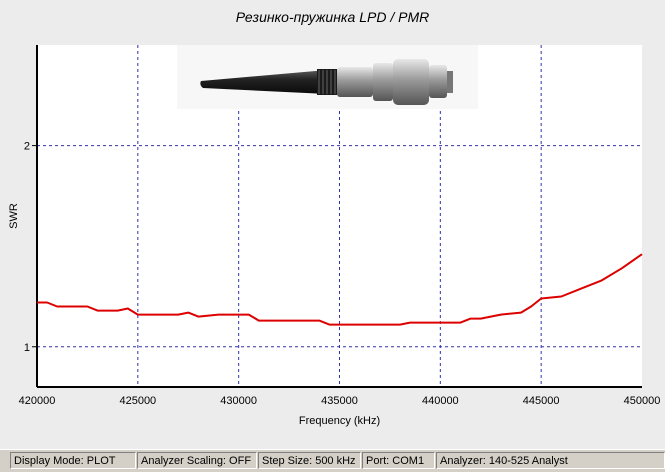  What do you see at coordinates (642, 401) in the screenshot?
I see `x-tick-label: 450000` at bounding box center [642, 401].